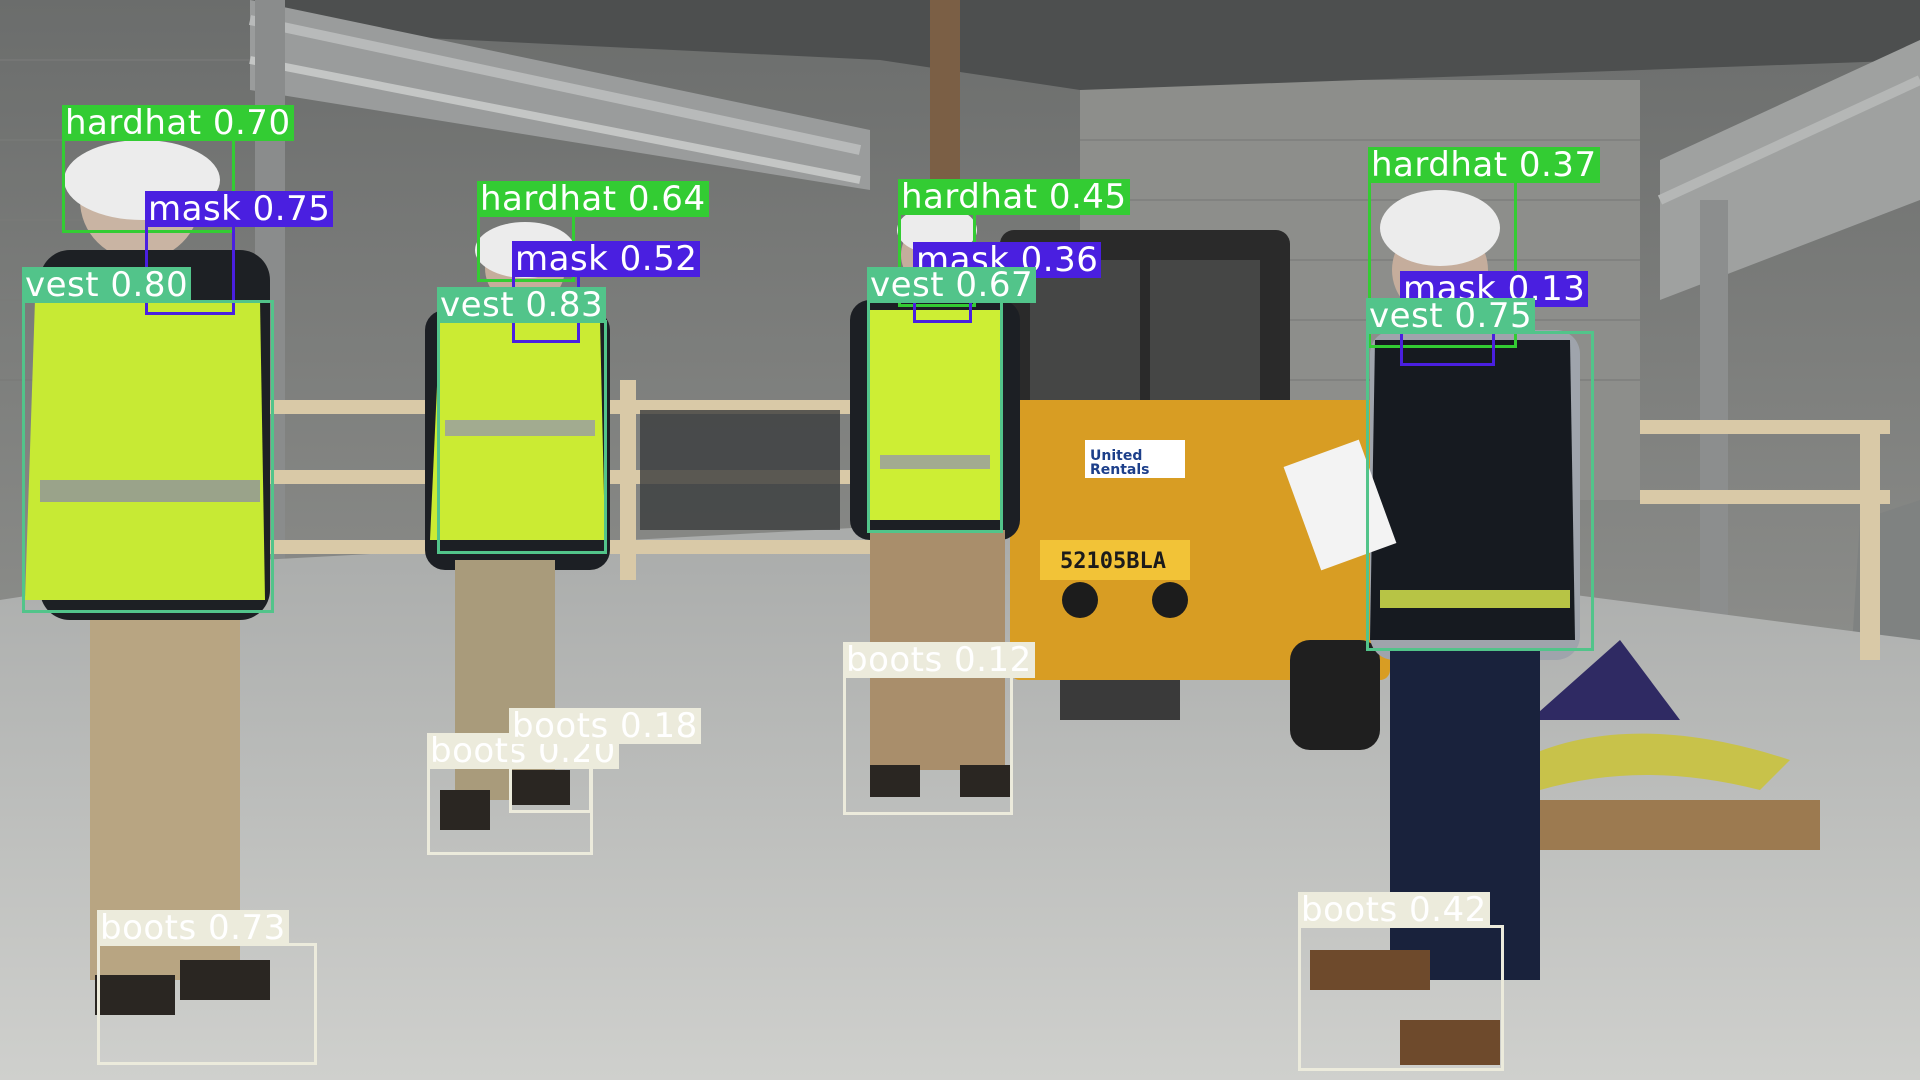 The height and width of the screenshot is (1080, 1920). What do you see at coordinates (1655, 761) in the screenshot?
I see `yellow-straps` at bounding box center [1655, 761].